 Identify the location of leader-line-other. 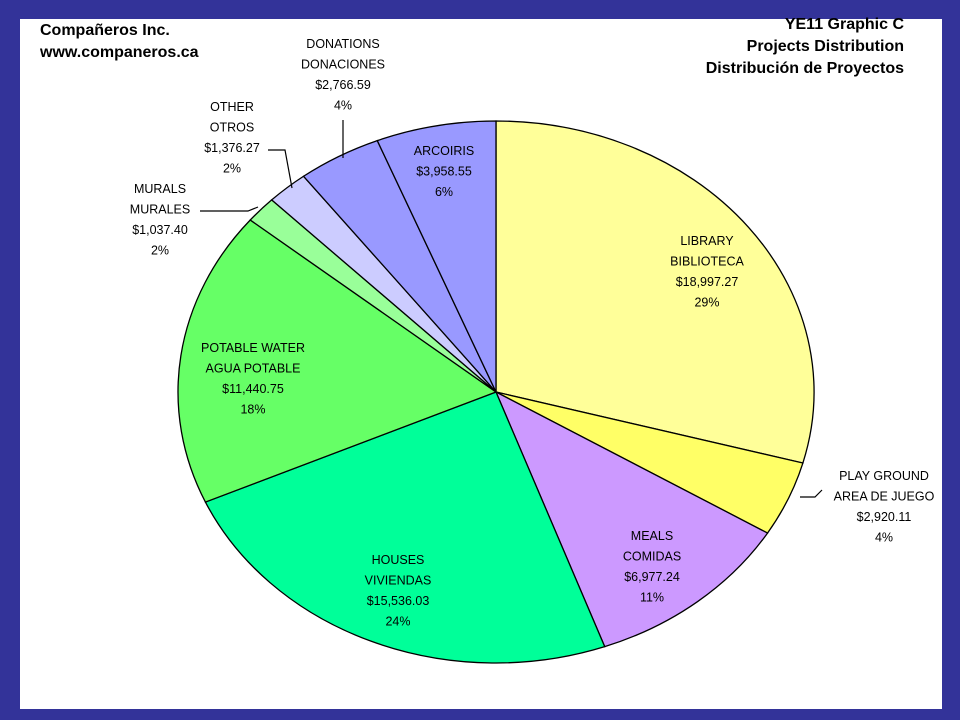
(280, 169).